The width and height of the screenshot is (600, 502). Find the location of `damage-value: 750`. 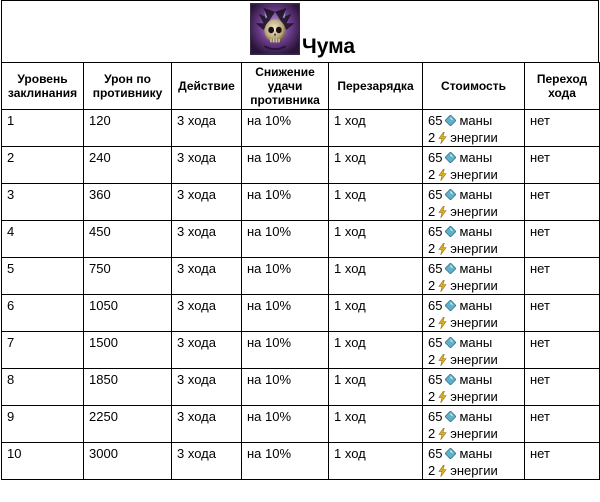

damage-value: 750 is located at coordinates (100, 268).